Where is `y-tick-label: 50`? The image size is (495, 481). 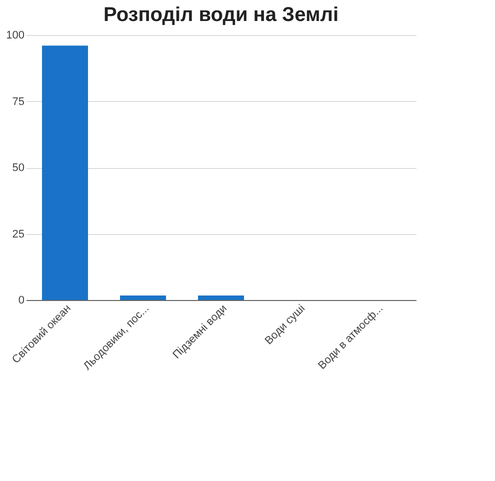 y-tick-label: 50 is located at coordinates (18, 168).